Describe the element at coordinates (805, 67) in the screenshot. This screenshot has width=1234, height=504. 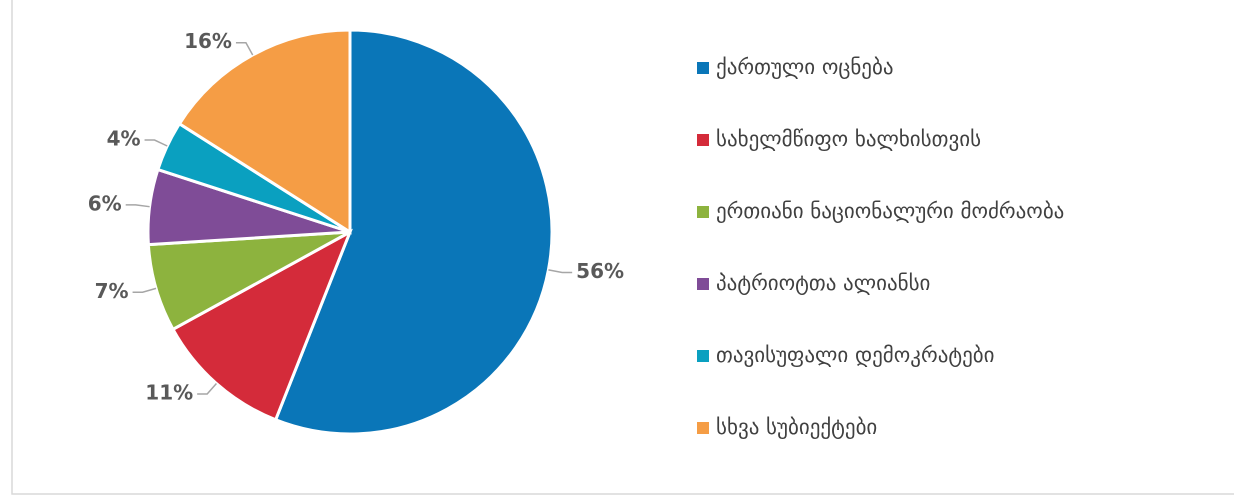
I see `legend-label: ქართული ოცნება` at that location.